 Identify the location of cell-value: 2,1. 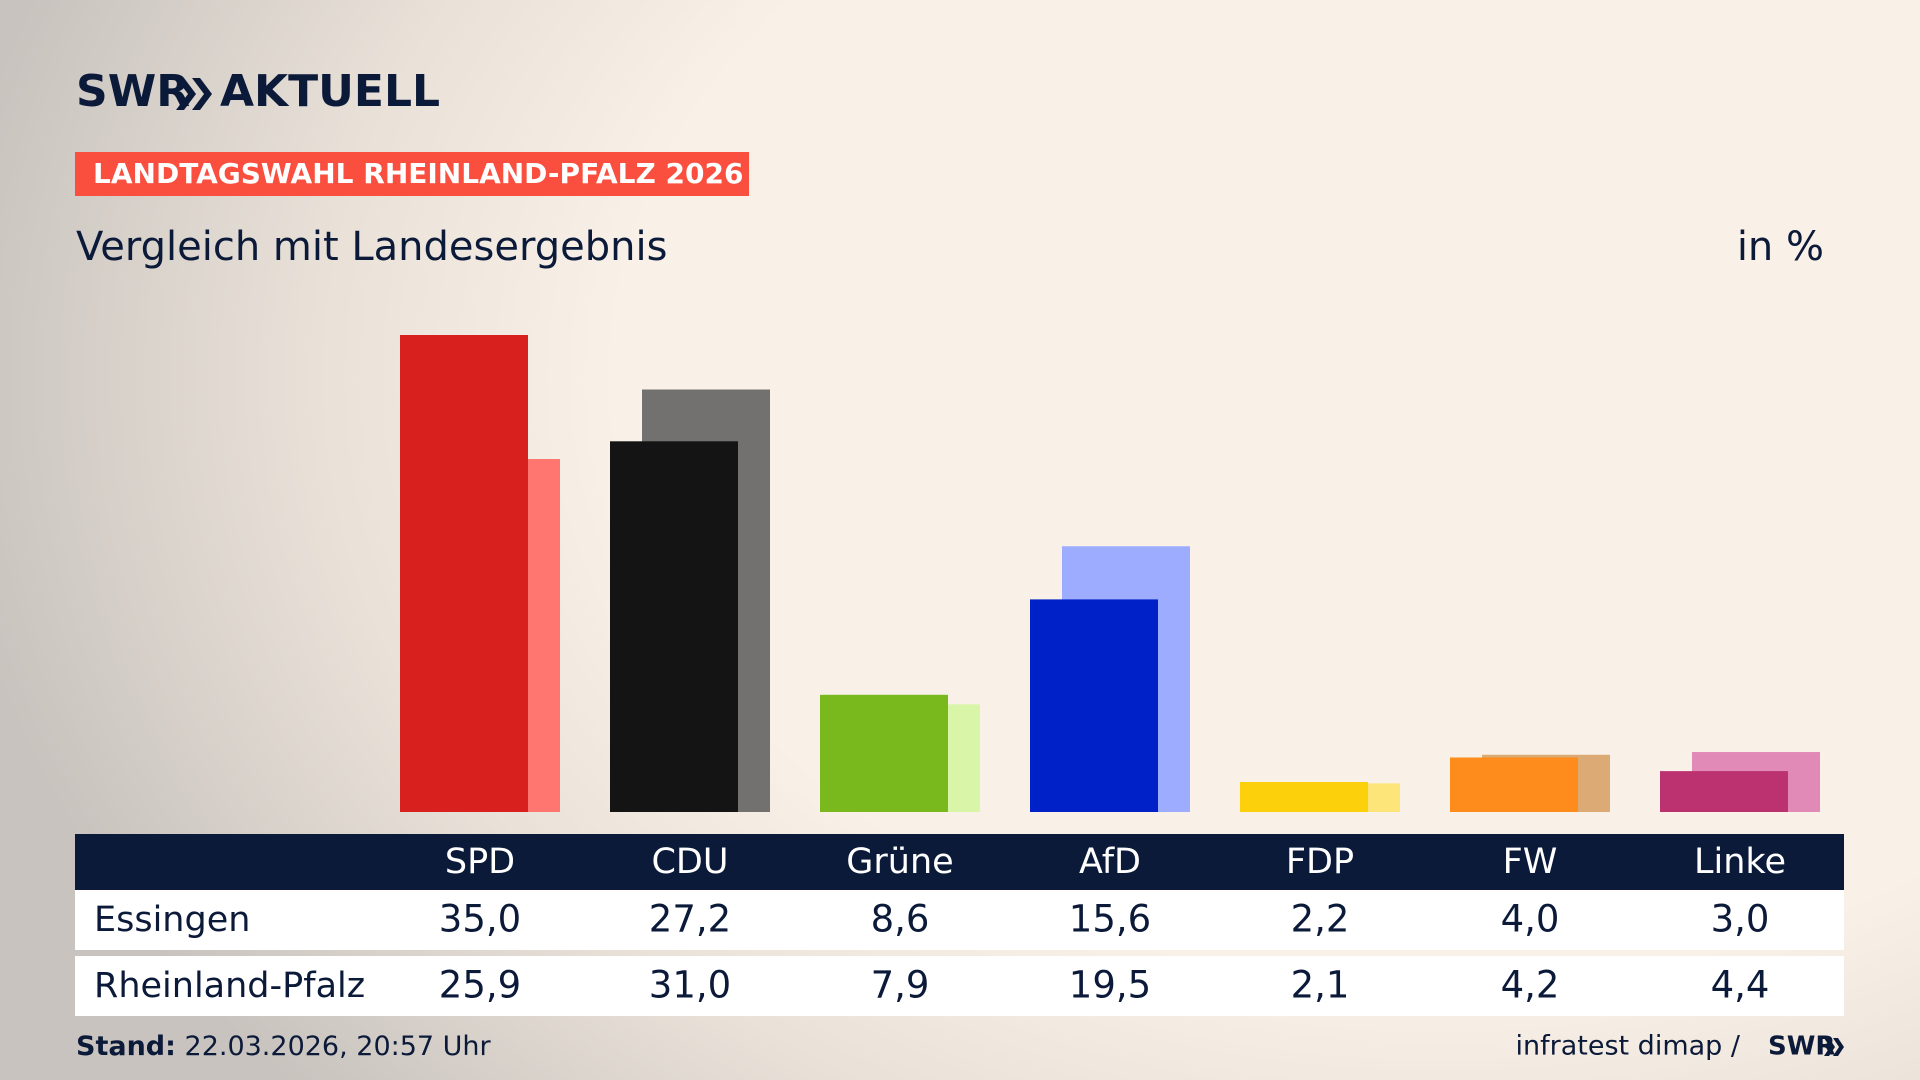
(1320, 985).